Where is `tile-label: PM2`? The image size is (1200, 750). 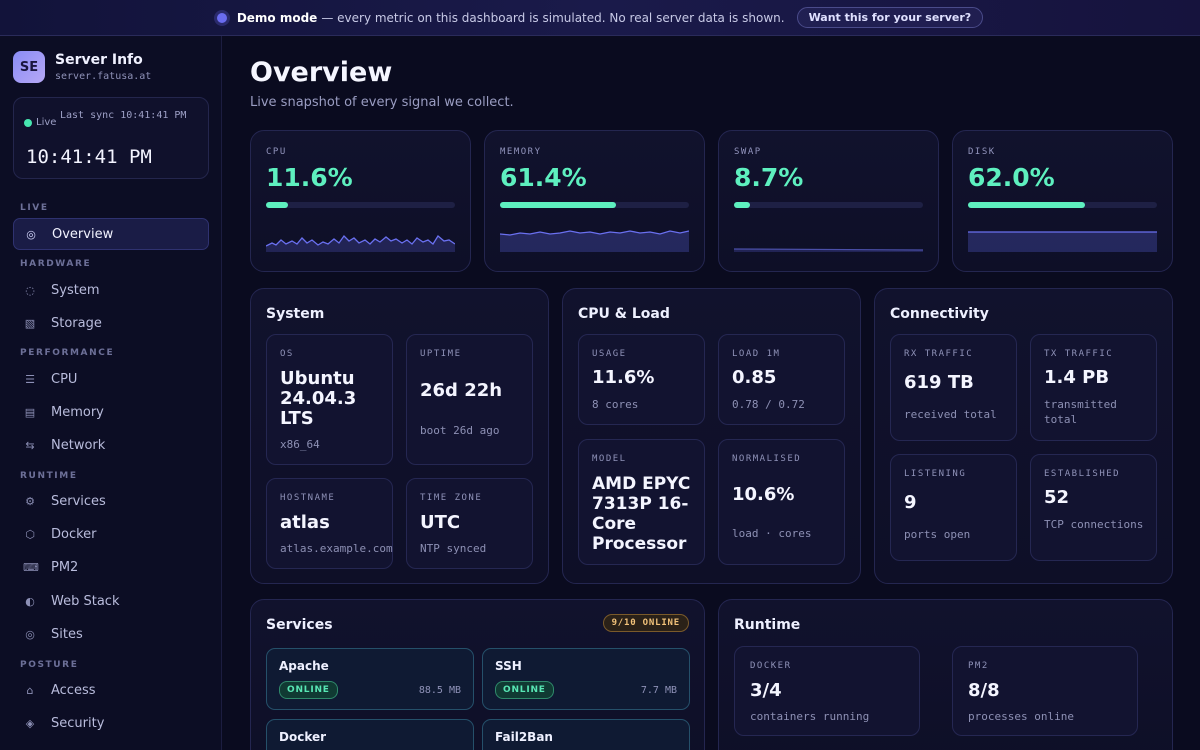
tile-label: PM2 is located at coordinates (978, 666).